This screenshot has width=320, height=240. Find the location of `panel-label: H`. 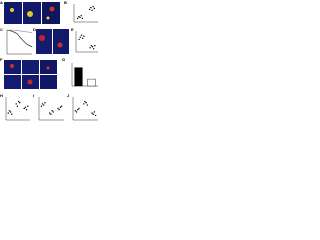

panel-label: H is located at coordinates (1, 95).